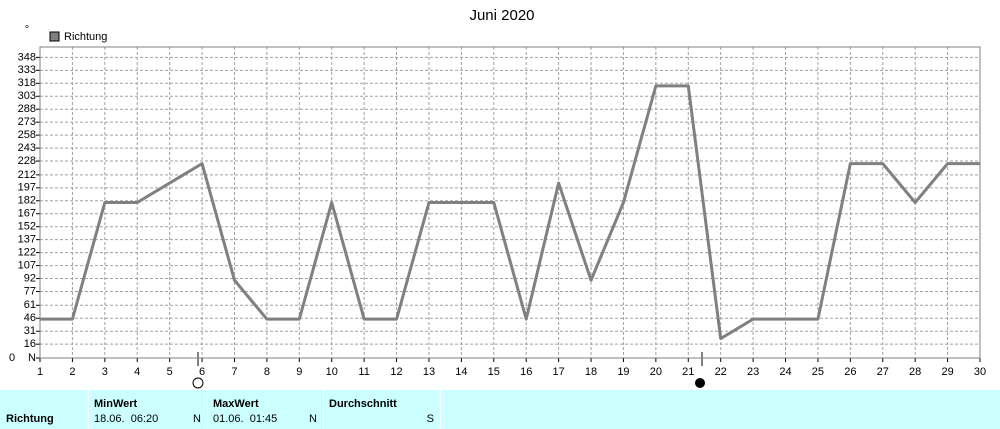 This screenshot has width=1000, height=429. Describe the element at coordinates (332, 372) in the screenshot. I see `x-tick-label: 10` at that location.